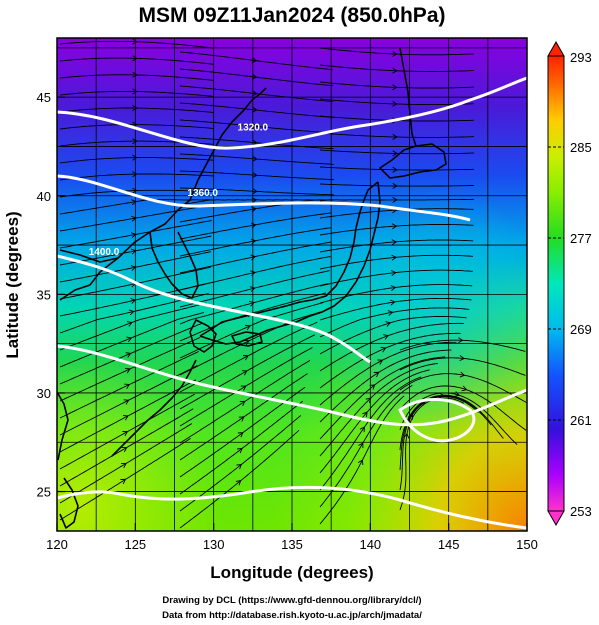 The width and height of the screenshot is (599, 625). I want to click on colorbar-tick-label: 285, so click(581, 147).